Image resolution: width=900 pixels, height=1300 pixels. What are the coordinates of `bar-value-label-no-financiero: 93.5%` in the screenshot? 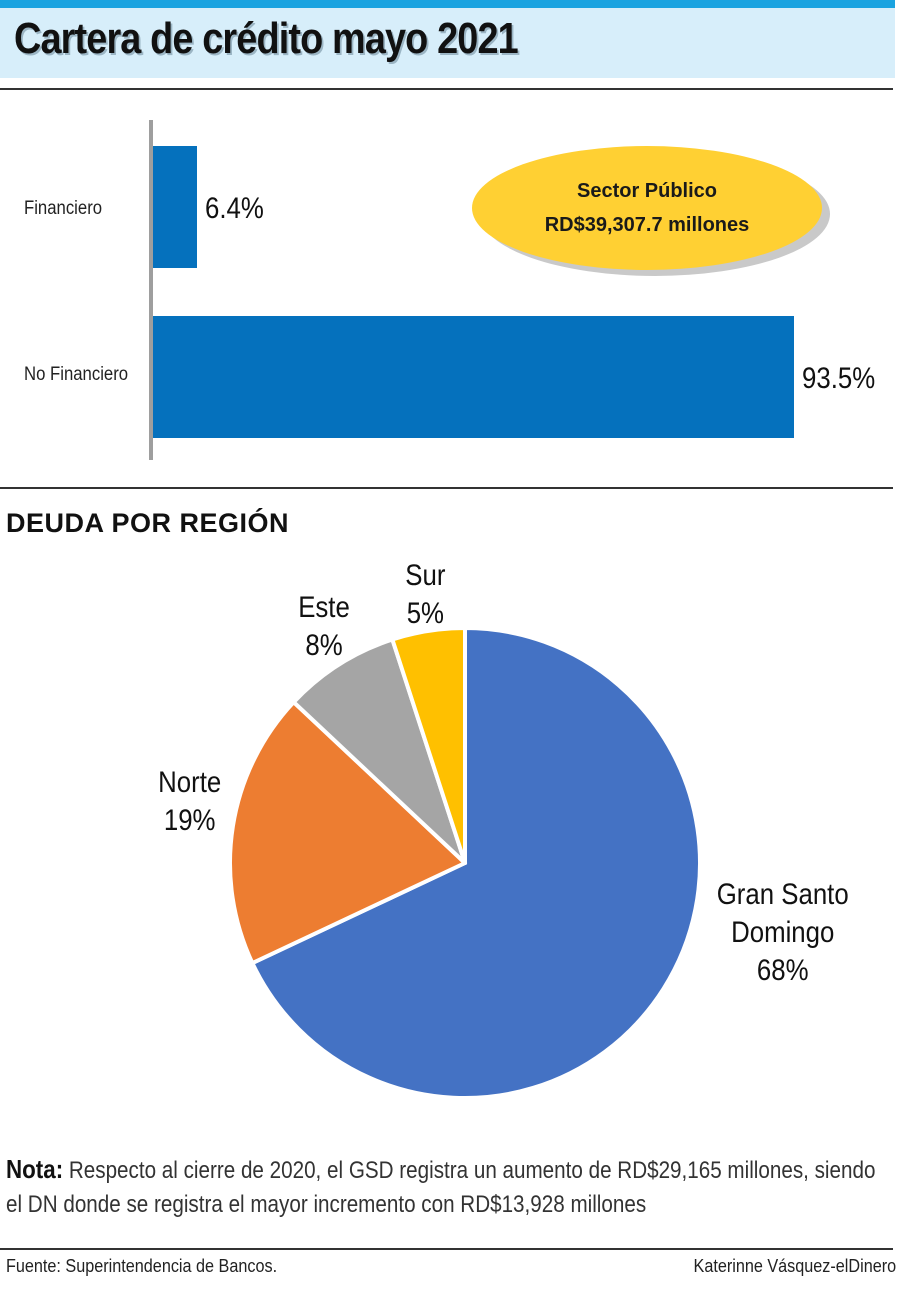 It's located at (839, 378).